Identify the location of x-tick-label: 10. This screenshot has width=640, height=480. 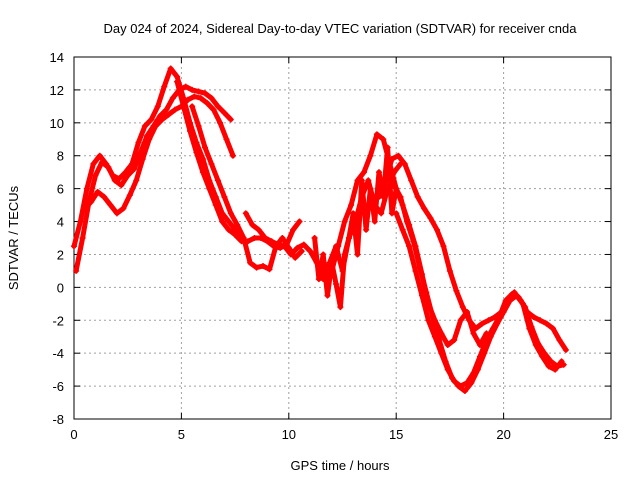
(289, 434).